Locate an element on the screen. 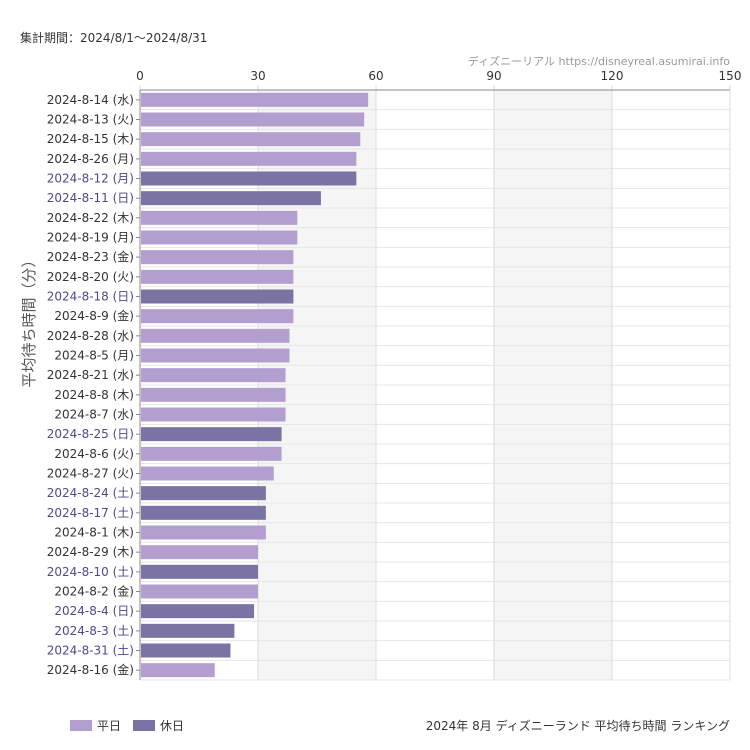 This screenshot has height=750, width=750. category-label: 2024-8-18 (日) is located at coordinates (90, 297).